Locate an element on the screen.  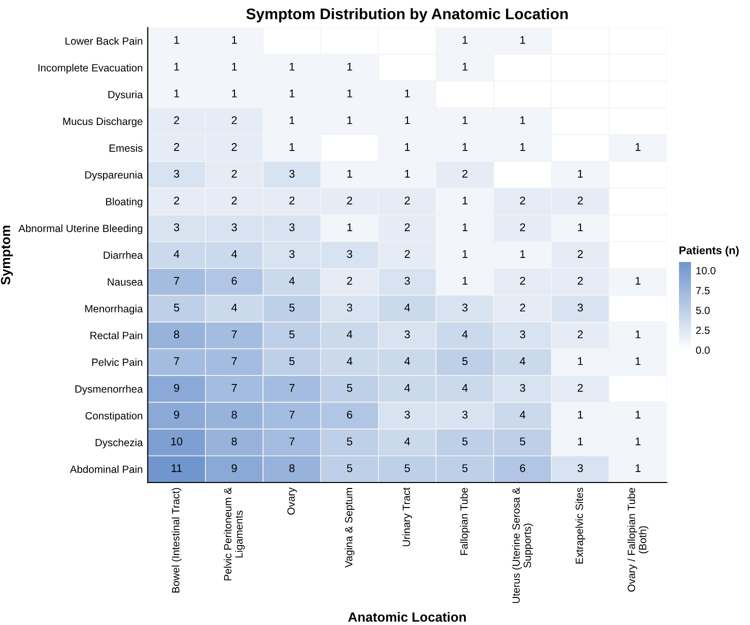
color-bar-title: Patients (n) is located at coordinates (709, 251).